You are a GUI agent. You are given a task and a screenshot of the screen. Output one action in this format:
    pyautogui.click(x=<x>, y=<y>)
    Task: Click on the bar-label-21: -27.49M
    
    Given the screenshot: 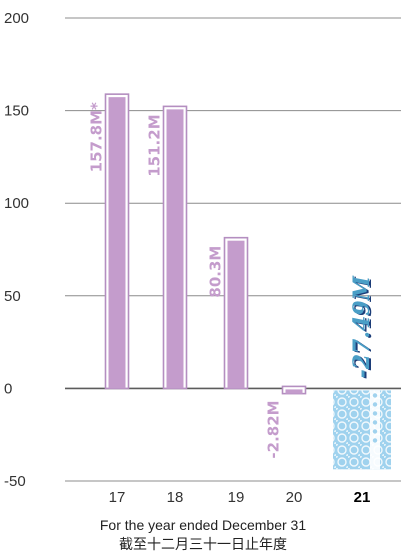 What is the action you would take?
    pyautogui.click(x=362, y=326)
    